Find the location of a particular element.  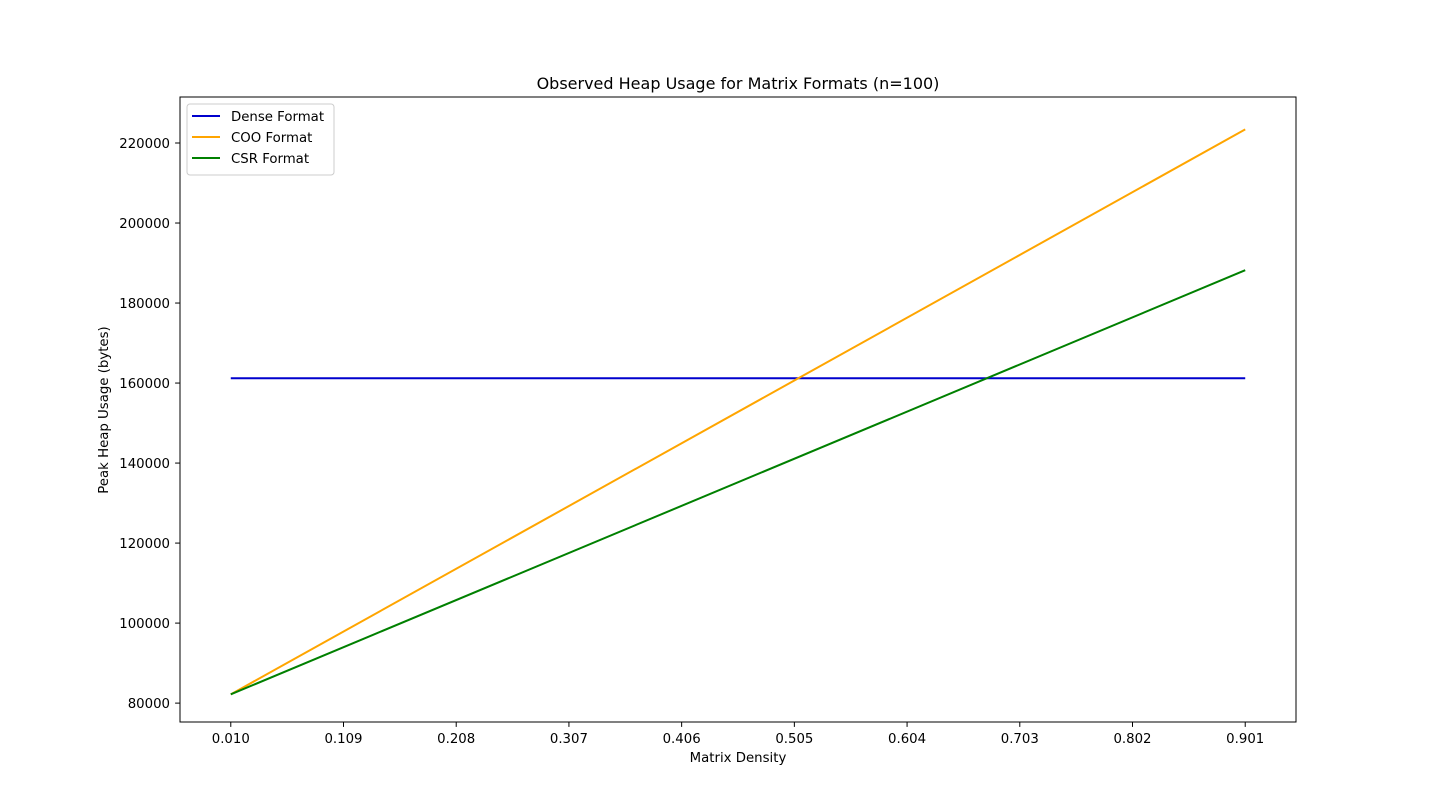

legend-label-csr-format: CSR Format is located at coordinates (270, 159).